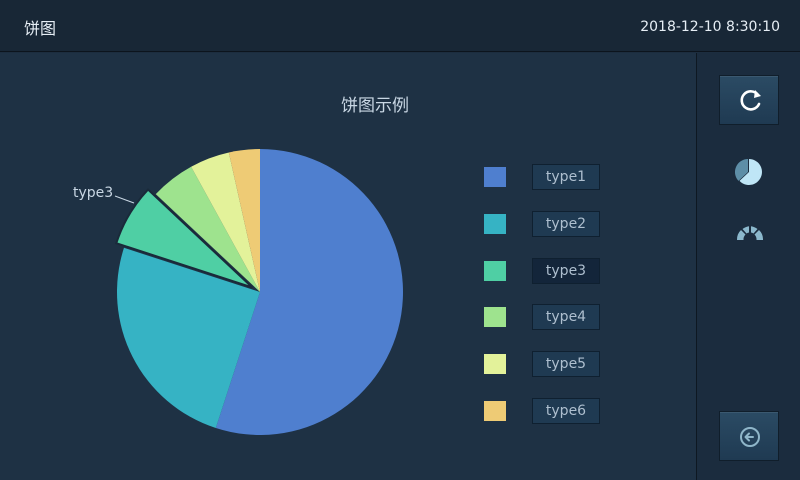  I want to click on sidebar, so click(748, 266).